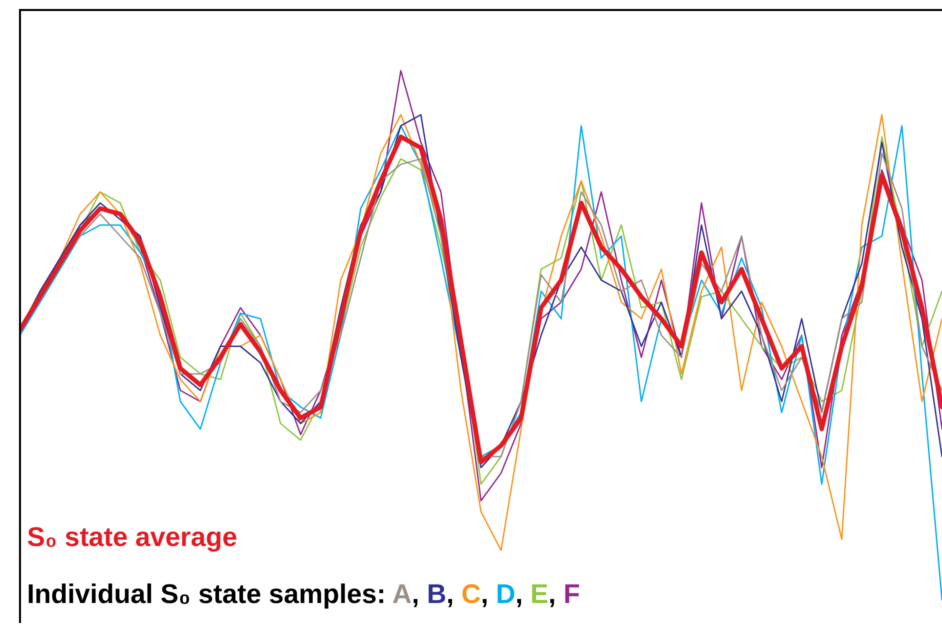 This screenshot has width=942, height=628. What do you see at coordinates (132, 537) in the screenshot?
I see `text: S₀ state average` at bounding box center [132, 537].